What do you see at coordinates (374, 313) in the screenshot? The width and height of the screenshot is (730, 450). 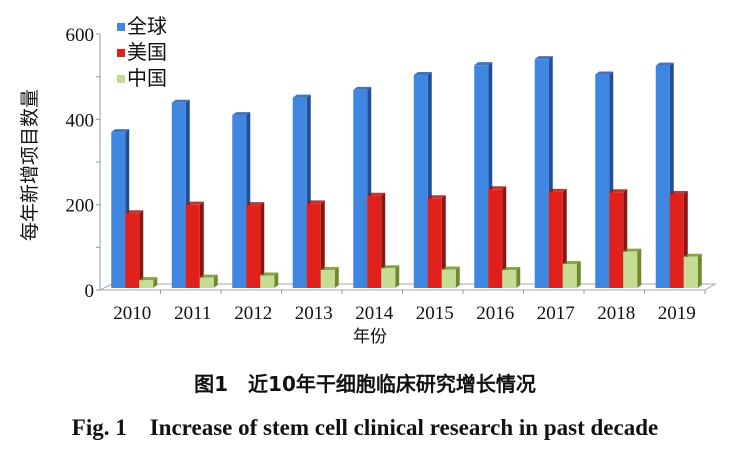 I see `x-tick-label: 2014` at bounding box center [374, 313].